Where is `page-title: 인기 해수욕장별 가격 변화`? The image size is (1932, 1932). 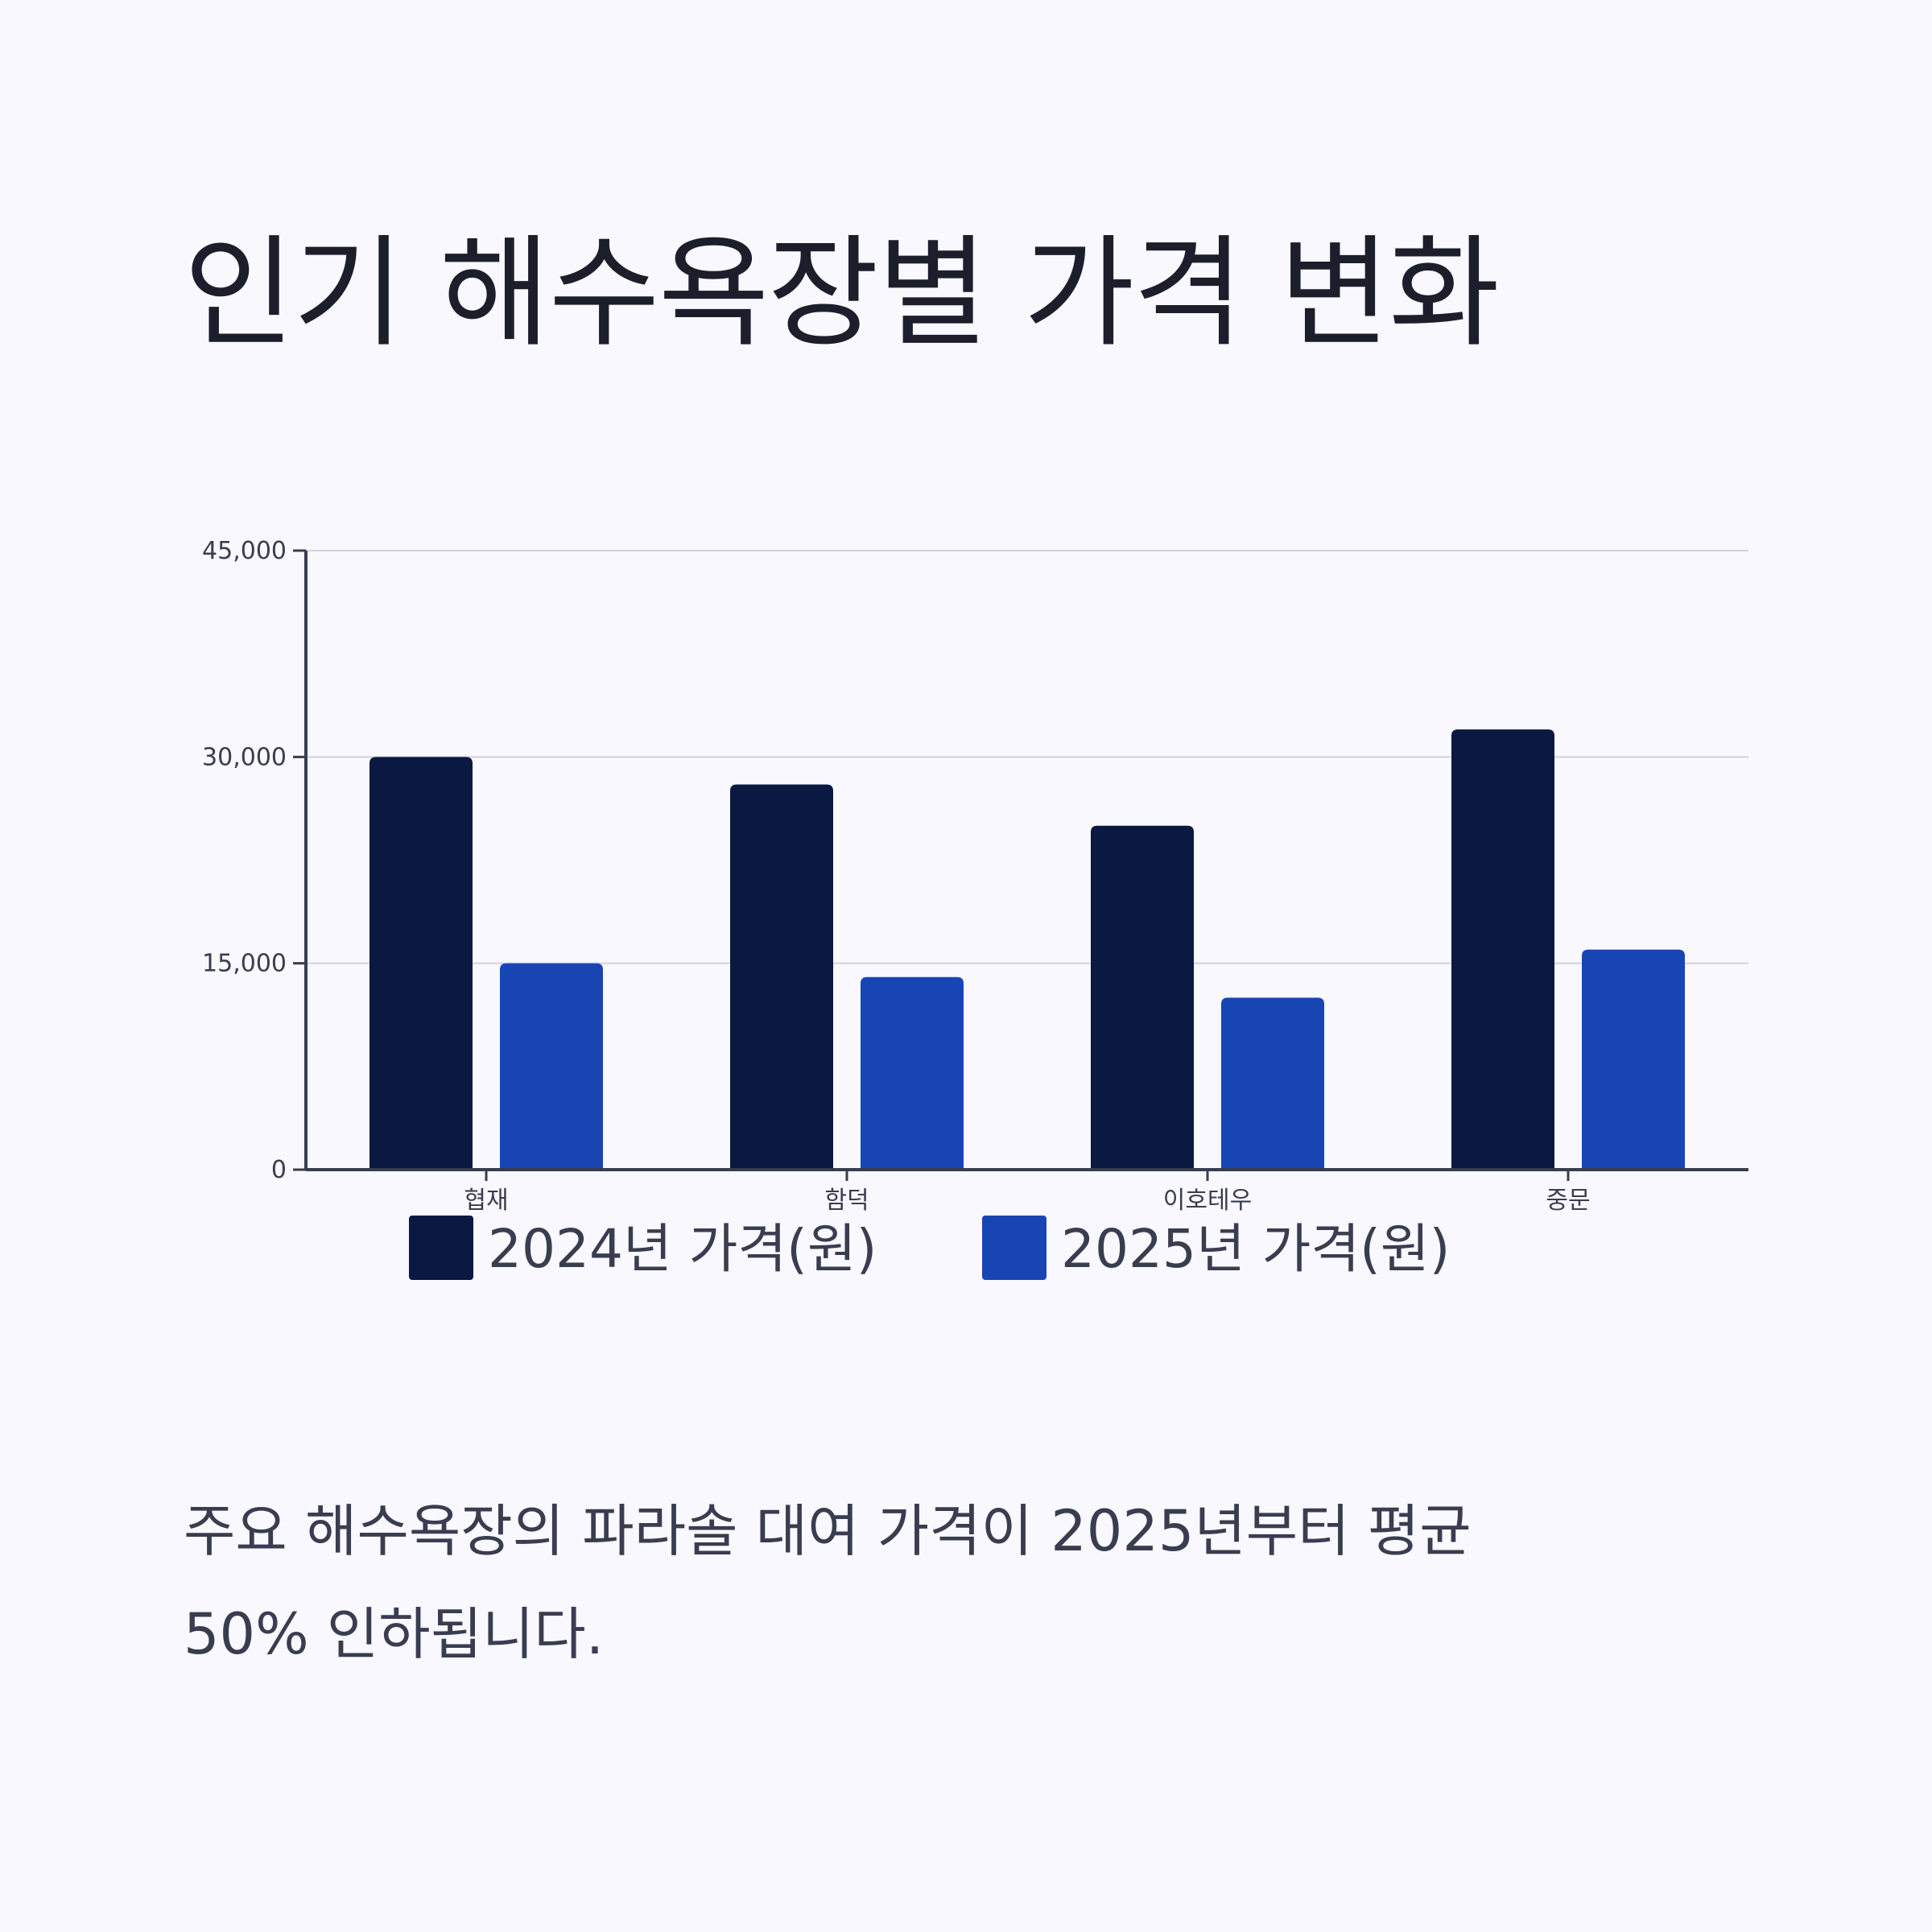
page-title: 인기 해수욕장별 가격 변화 is located at coordinates (842, 294).